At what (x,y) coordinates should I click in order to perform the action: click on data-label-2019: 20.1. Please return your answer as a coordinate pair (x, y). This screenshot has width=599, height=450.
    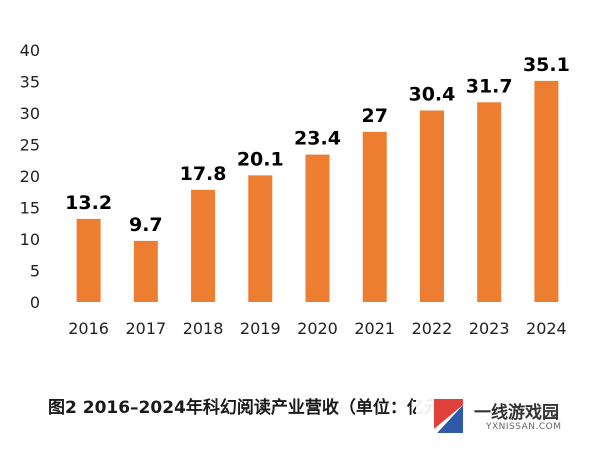
    Looking at the image, I should click on (260, 159).